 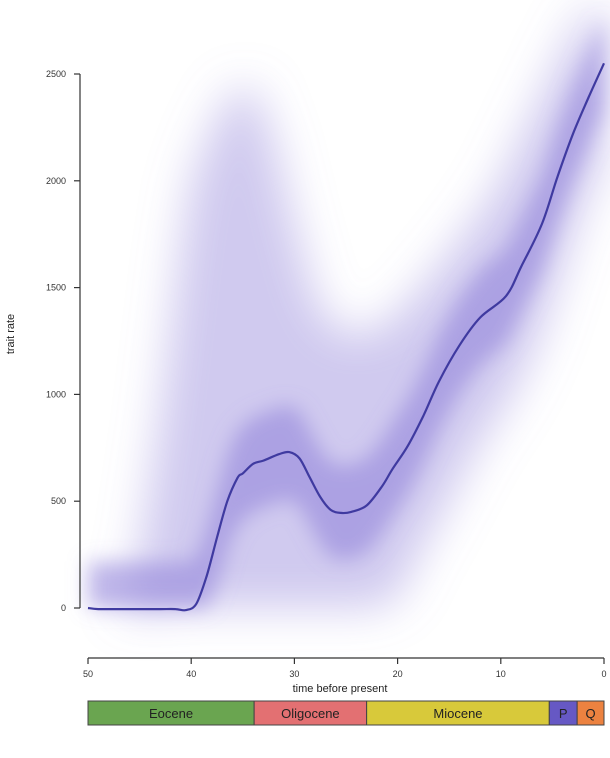 I want to click on y-tick-label: 1500, so click(x=56, y=288).